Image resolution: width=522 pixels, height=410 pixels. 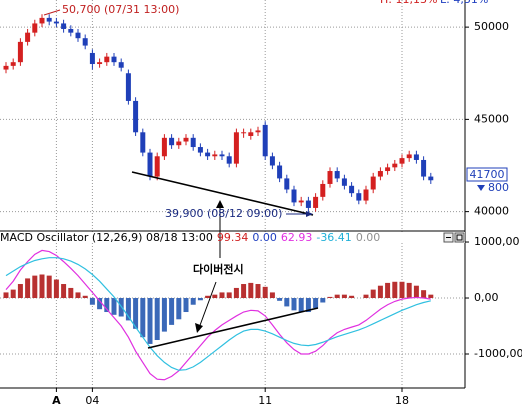 I want to click on x-tick-label: 11, so click(x=265, y=400).